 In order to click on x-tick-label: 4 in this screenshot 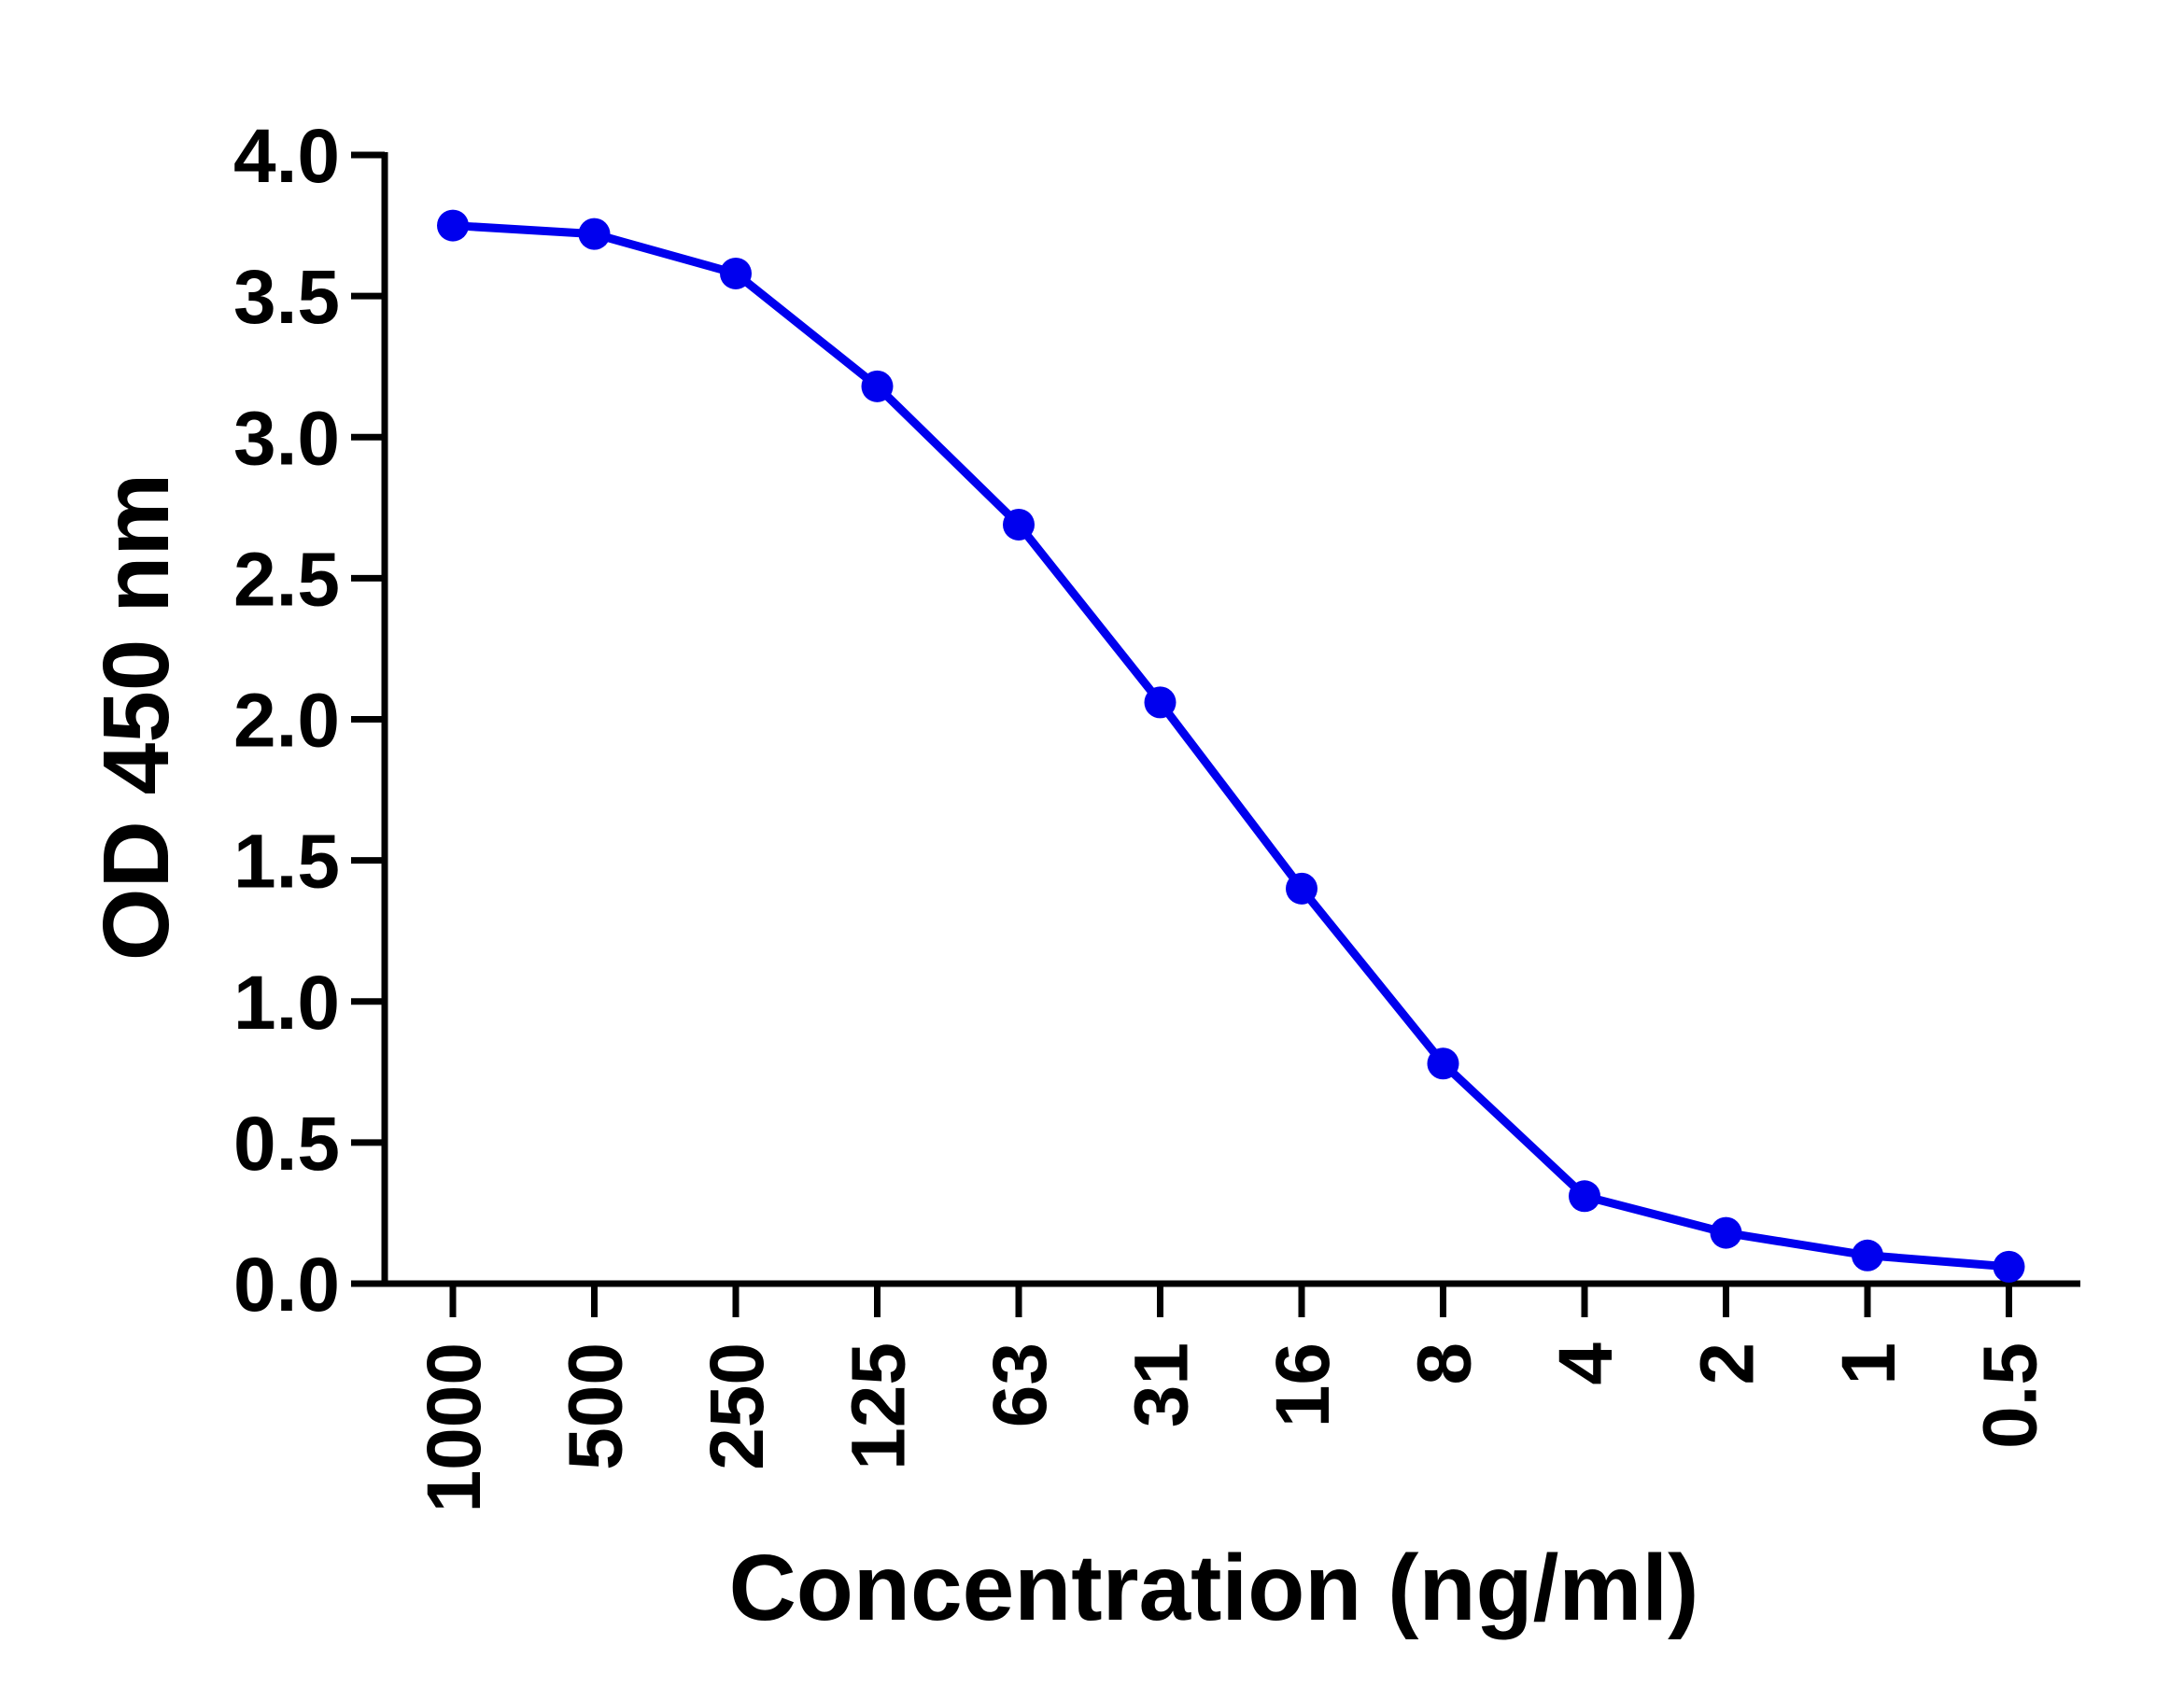, I will do `click(1585, 1363)`.